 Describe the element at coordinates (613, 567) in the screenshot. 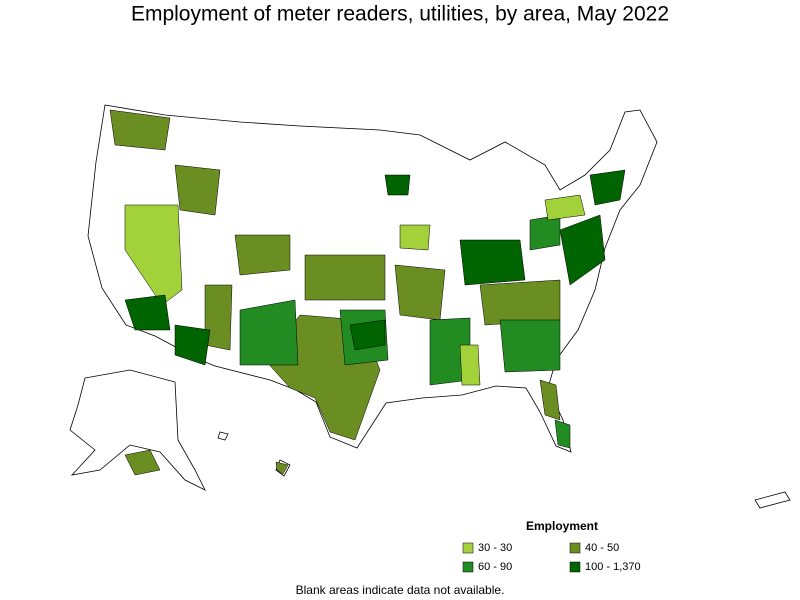

I see `legend-label: 100 - 1,370` at that location.